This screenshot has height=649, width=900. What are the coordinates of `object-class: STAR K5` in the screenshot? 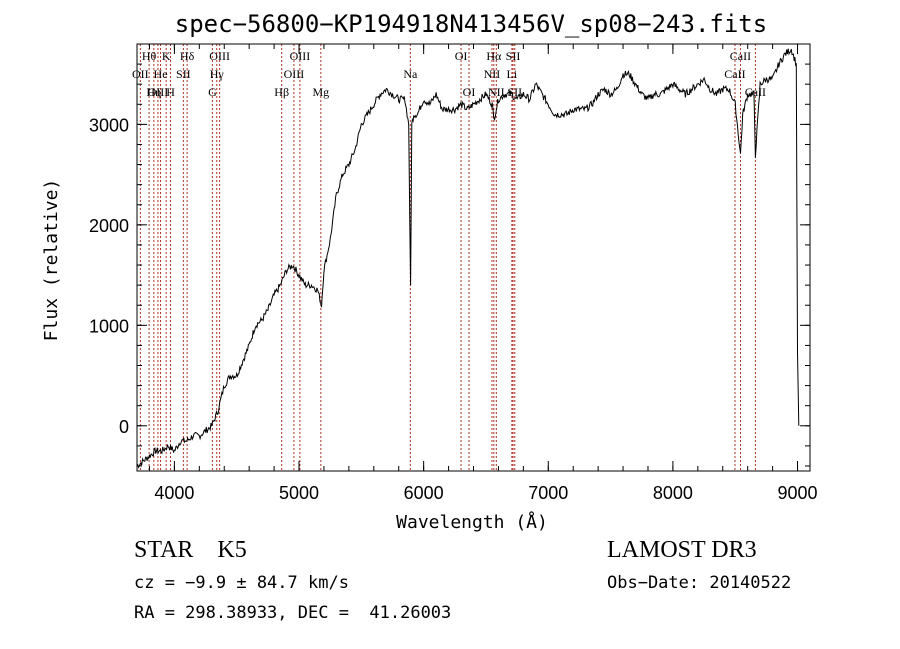 It's located at (190, 550).